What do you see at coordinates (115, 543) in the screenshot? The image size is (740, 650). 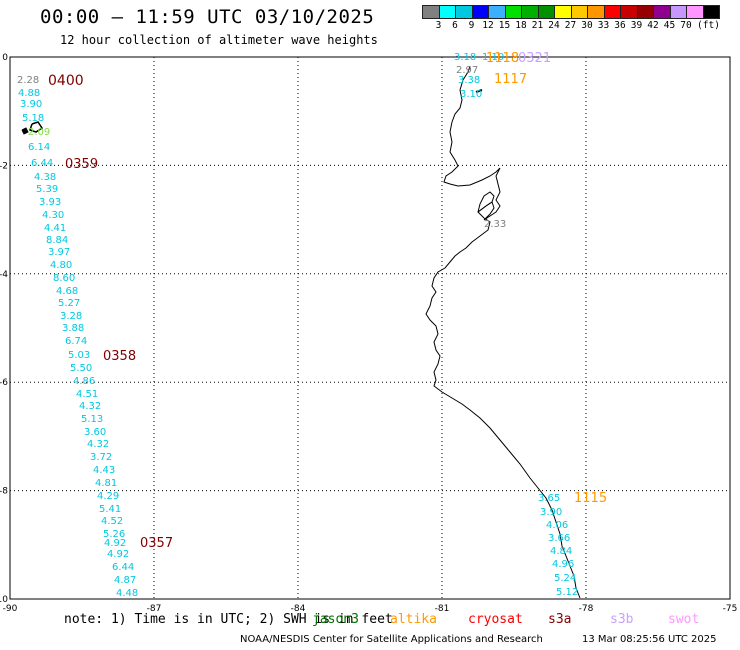 I see `wave-height-value: 4.92` at bounding box center [115, 543].